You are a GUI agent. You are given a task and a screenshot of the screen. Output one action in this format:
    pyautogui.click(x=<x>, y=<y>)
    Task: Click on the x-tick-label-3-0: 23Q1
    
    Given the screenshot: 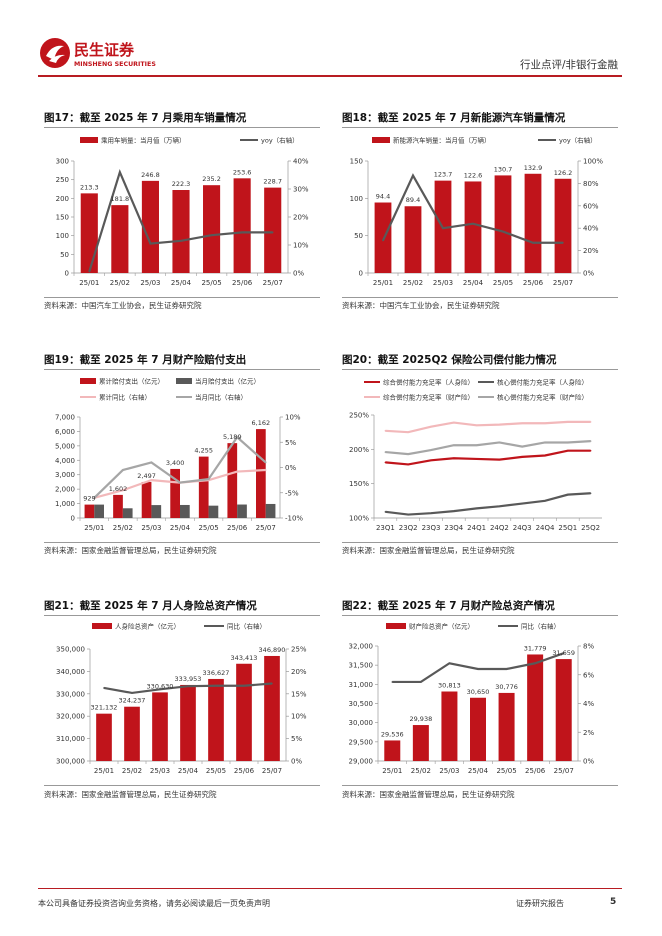 What is the action you would take?
    pyautogui.click(x=385, y=528)
    